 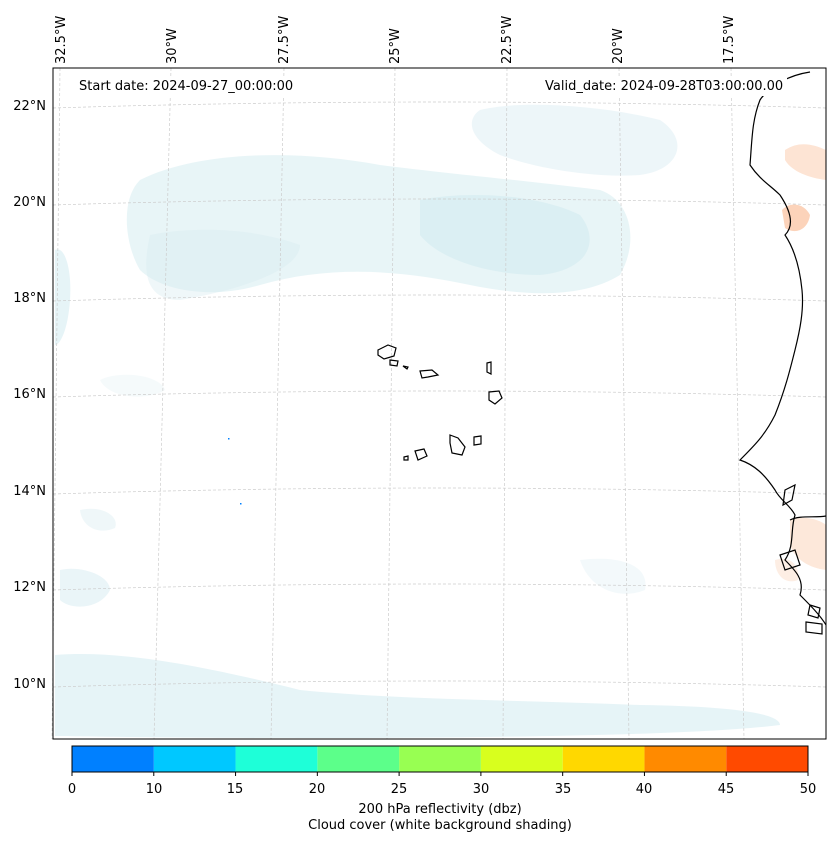 I want to click on coastline, so click(x=782, y=353).